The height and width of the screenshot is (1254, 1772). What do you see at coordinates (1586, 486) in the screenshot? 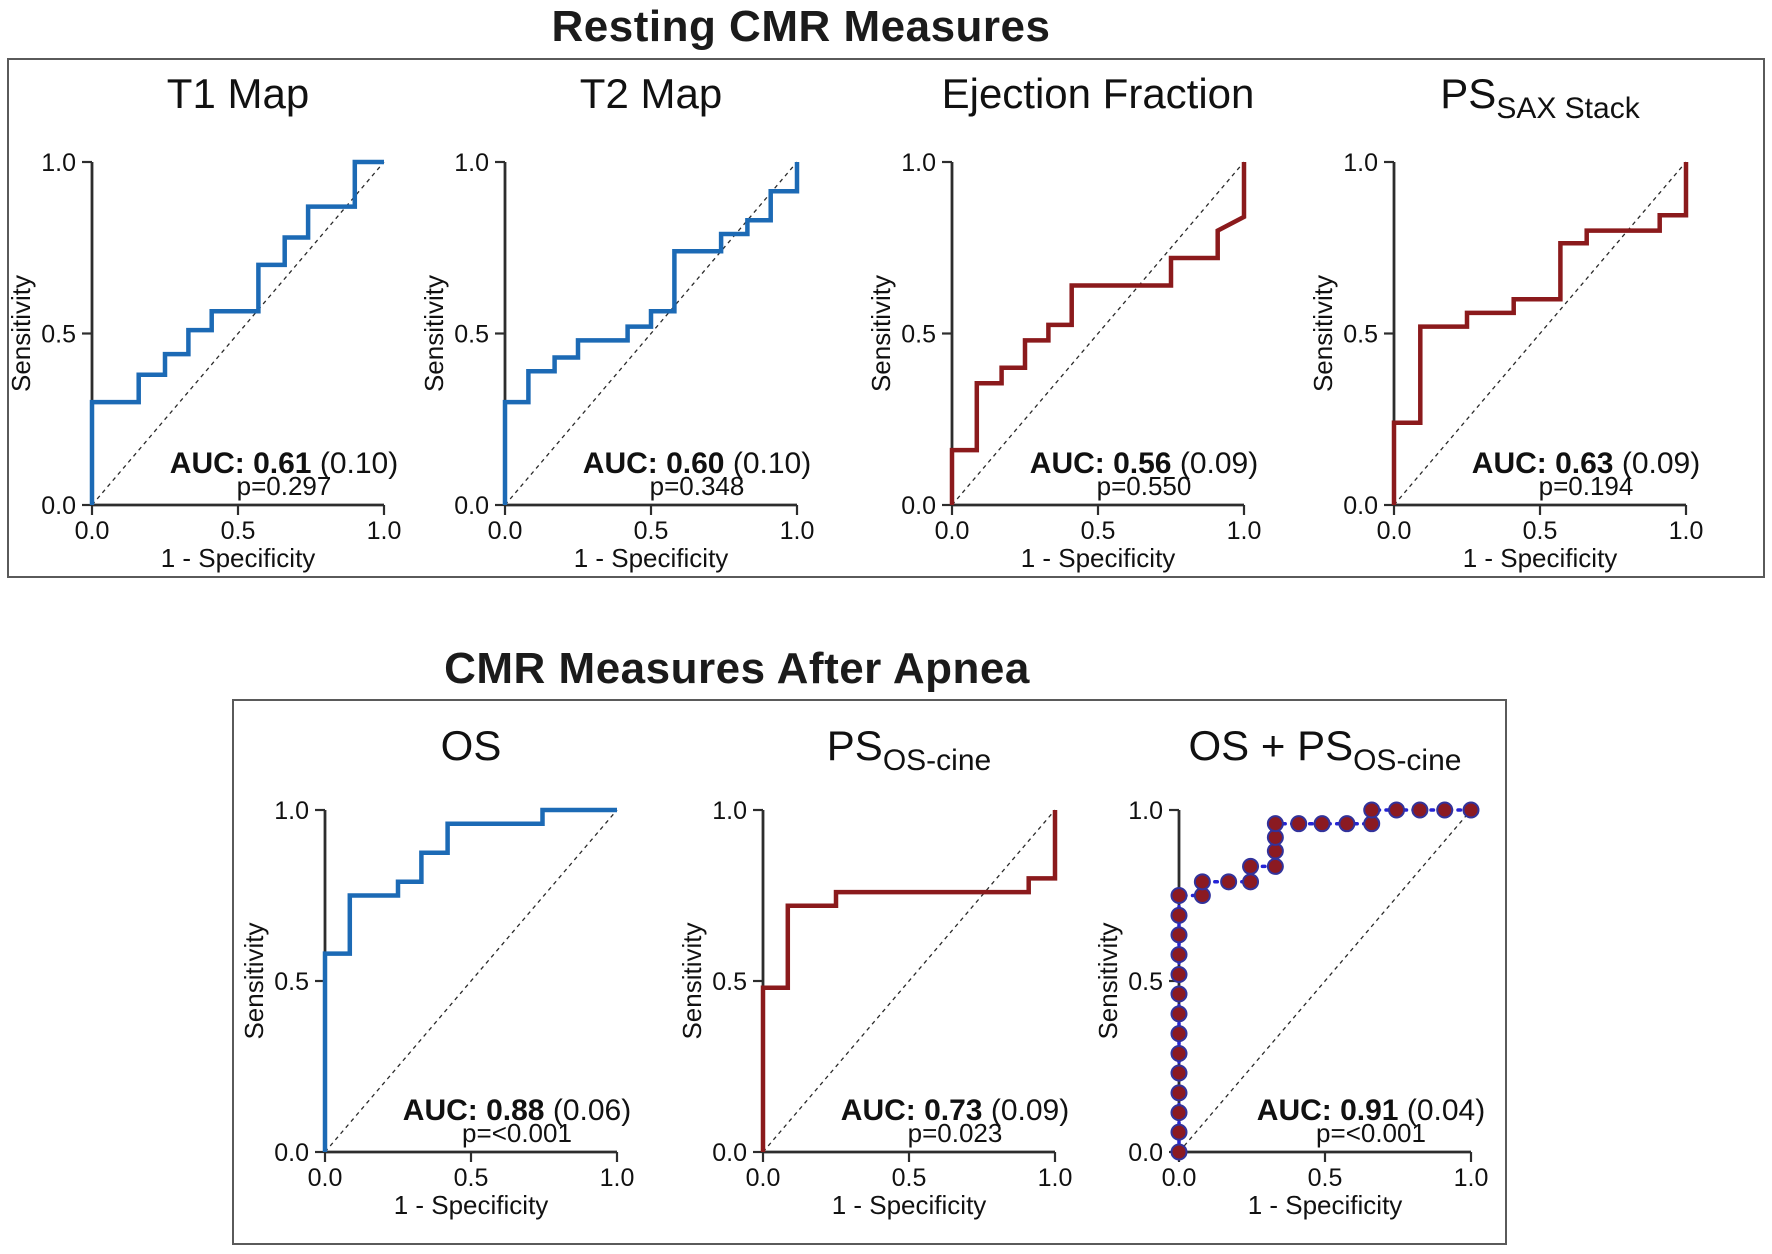
I see `p-value-label: p=0.194` at bounding box center [1586, 486].